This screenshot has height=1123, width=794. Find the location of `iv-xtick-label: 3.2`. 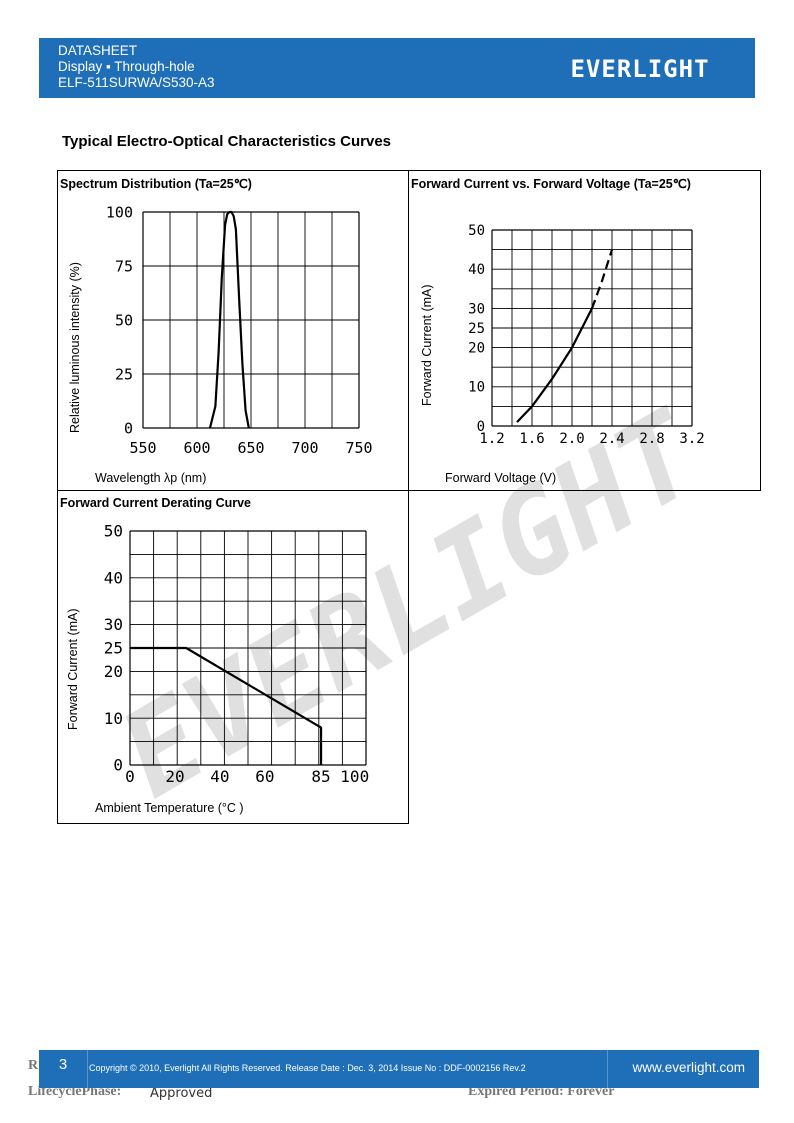

iv-xtick-label: 3.2 is located at coordinates (691, 439).